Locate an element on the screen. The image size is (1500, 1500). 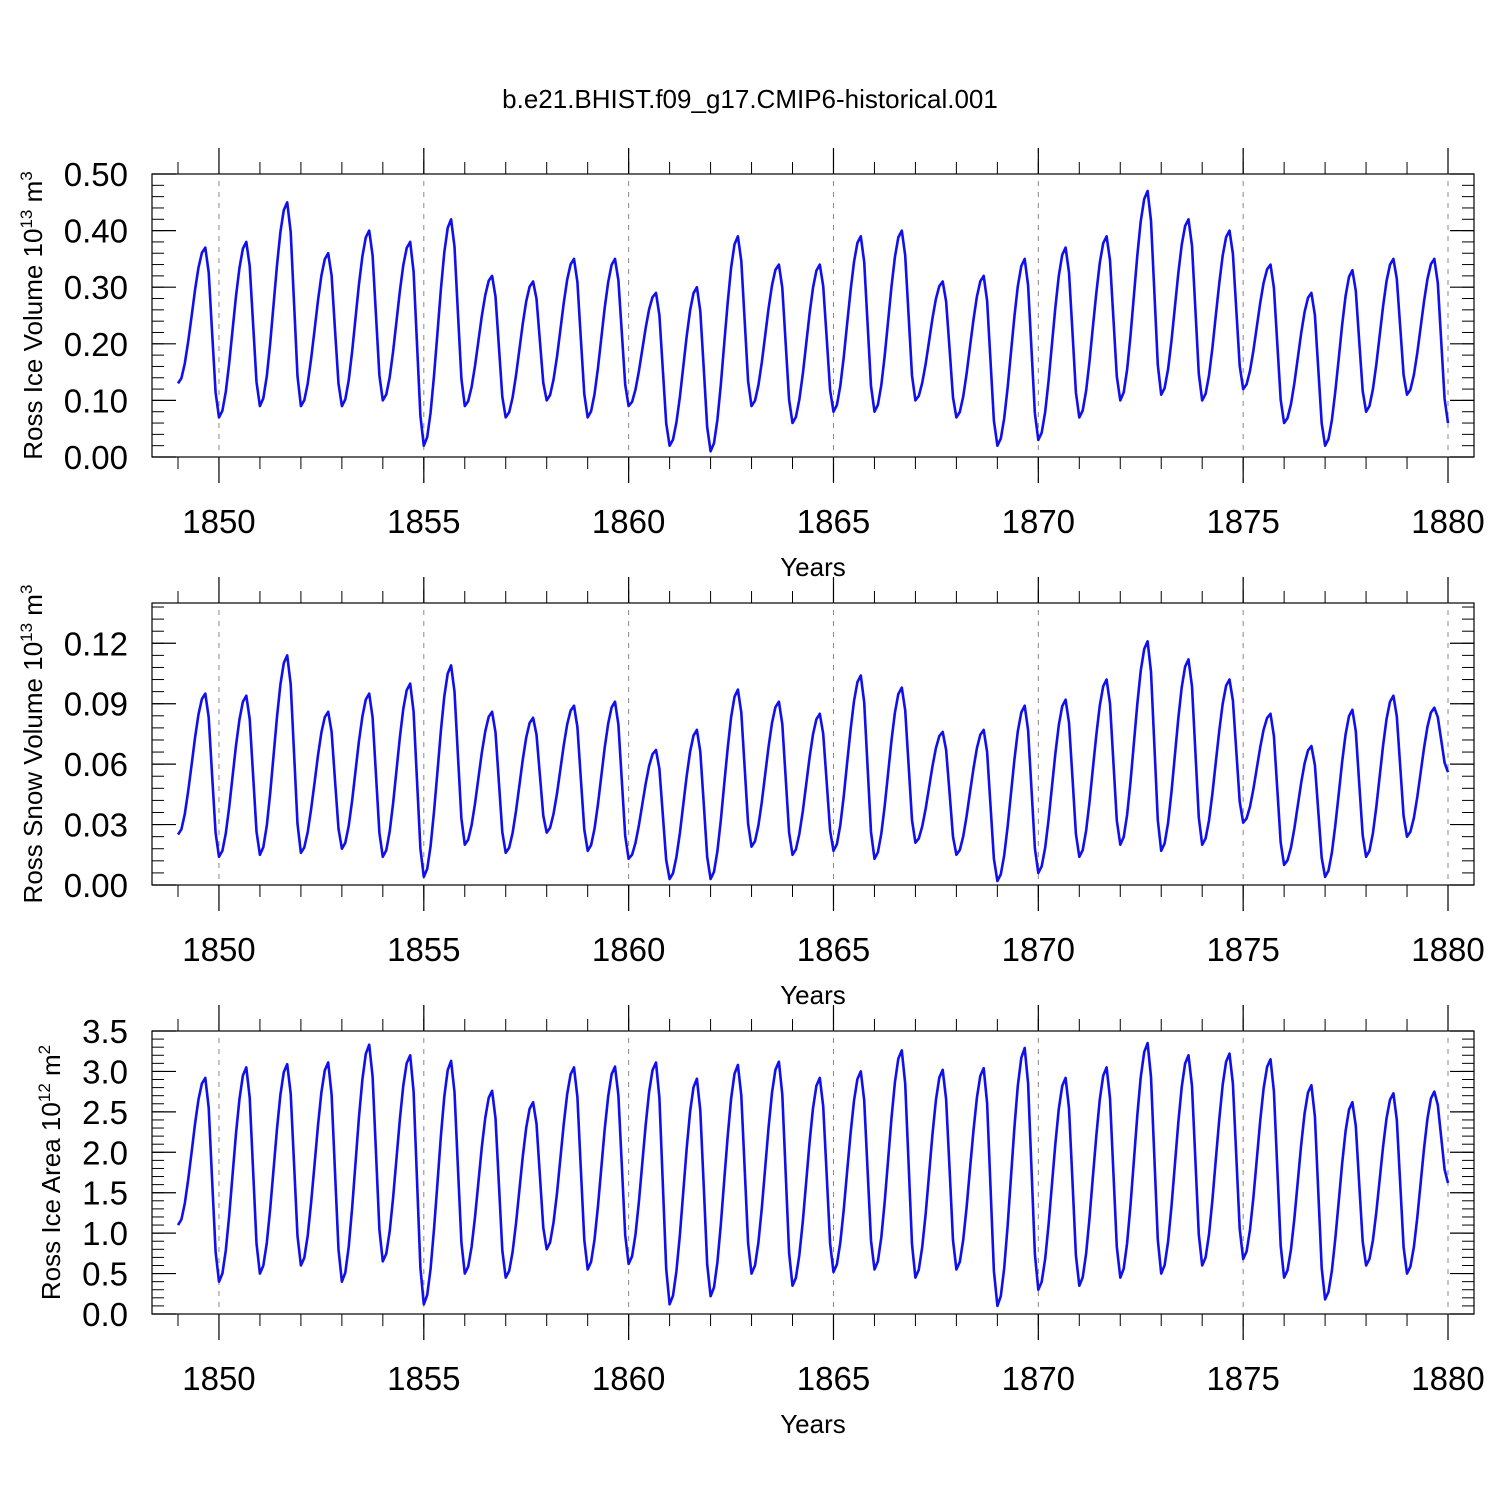
y-tick-label: 0.0 is located at coordinates (105, 1314).